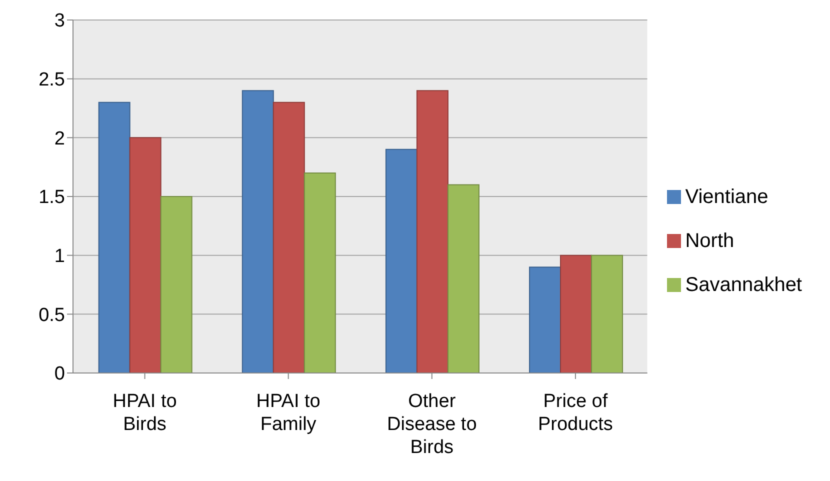  What do you see at coordinates (743, 285) in the screenshot?
I see `legend-label: Savannakhet` at bounding box center [743, 285].